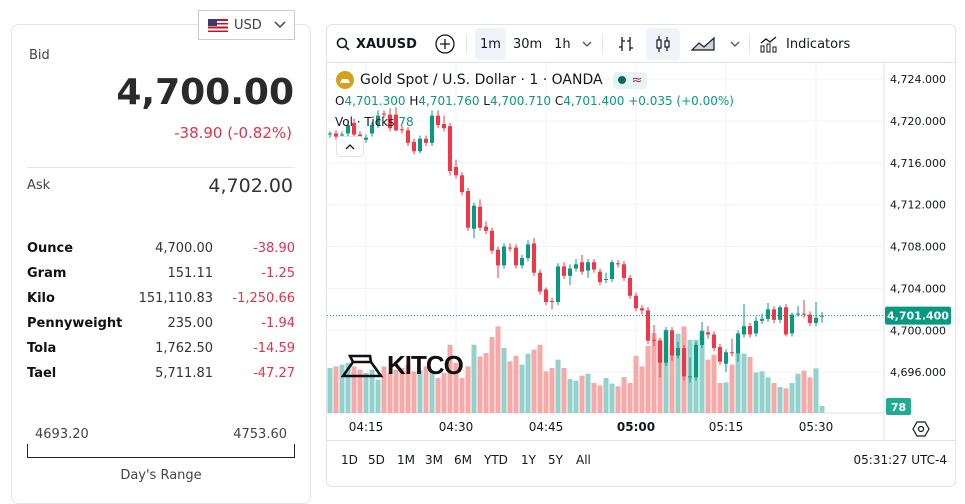 The image size is (965, 504). What do you see at coordinates (218, 25) in the screenshot?
I see `us-flag-icon` at bounding box center [218, 25].